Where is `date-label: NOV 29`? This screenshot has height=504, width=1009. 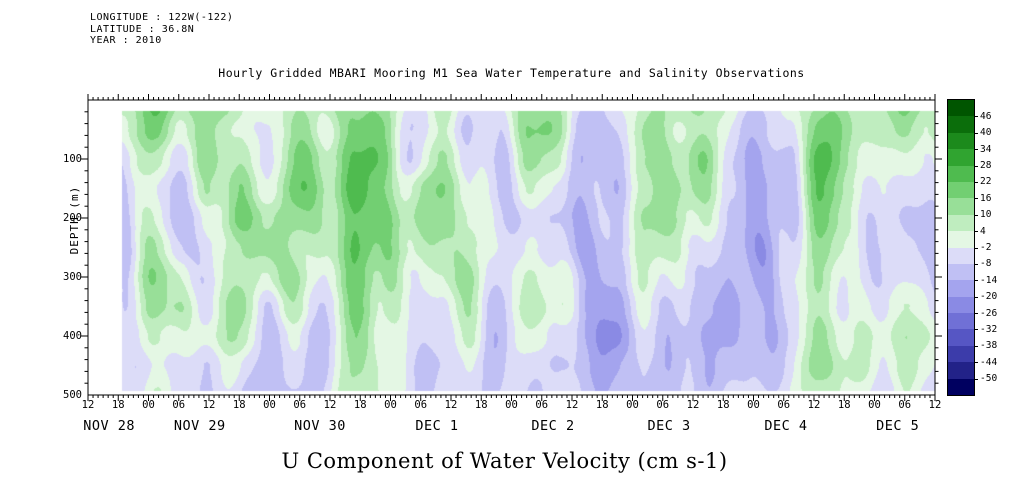 date-label: NOV 29 is located at coordinates (199, 426).